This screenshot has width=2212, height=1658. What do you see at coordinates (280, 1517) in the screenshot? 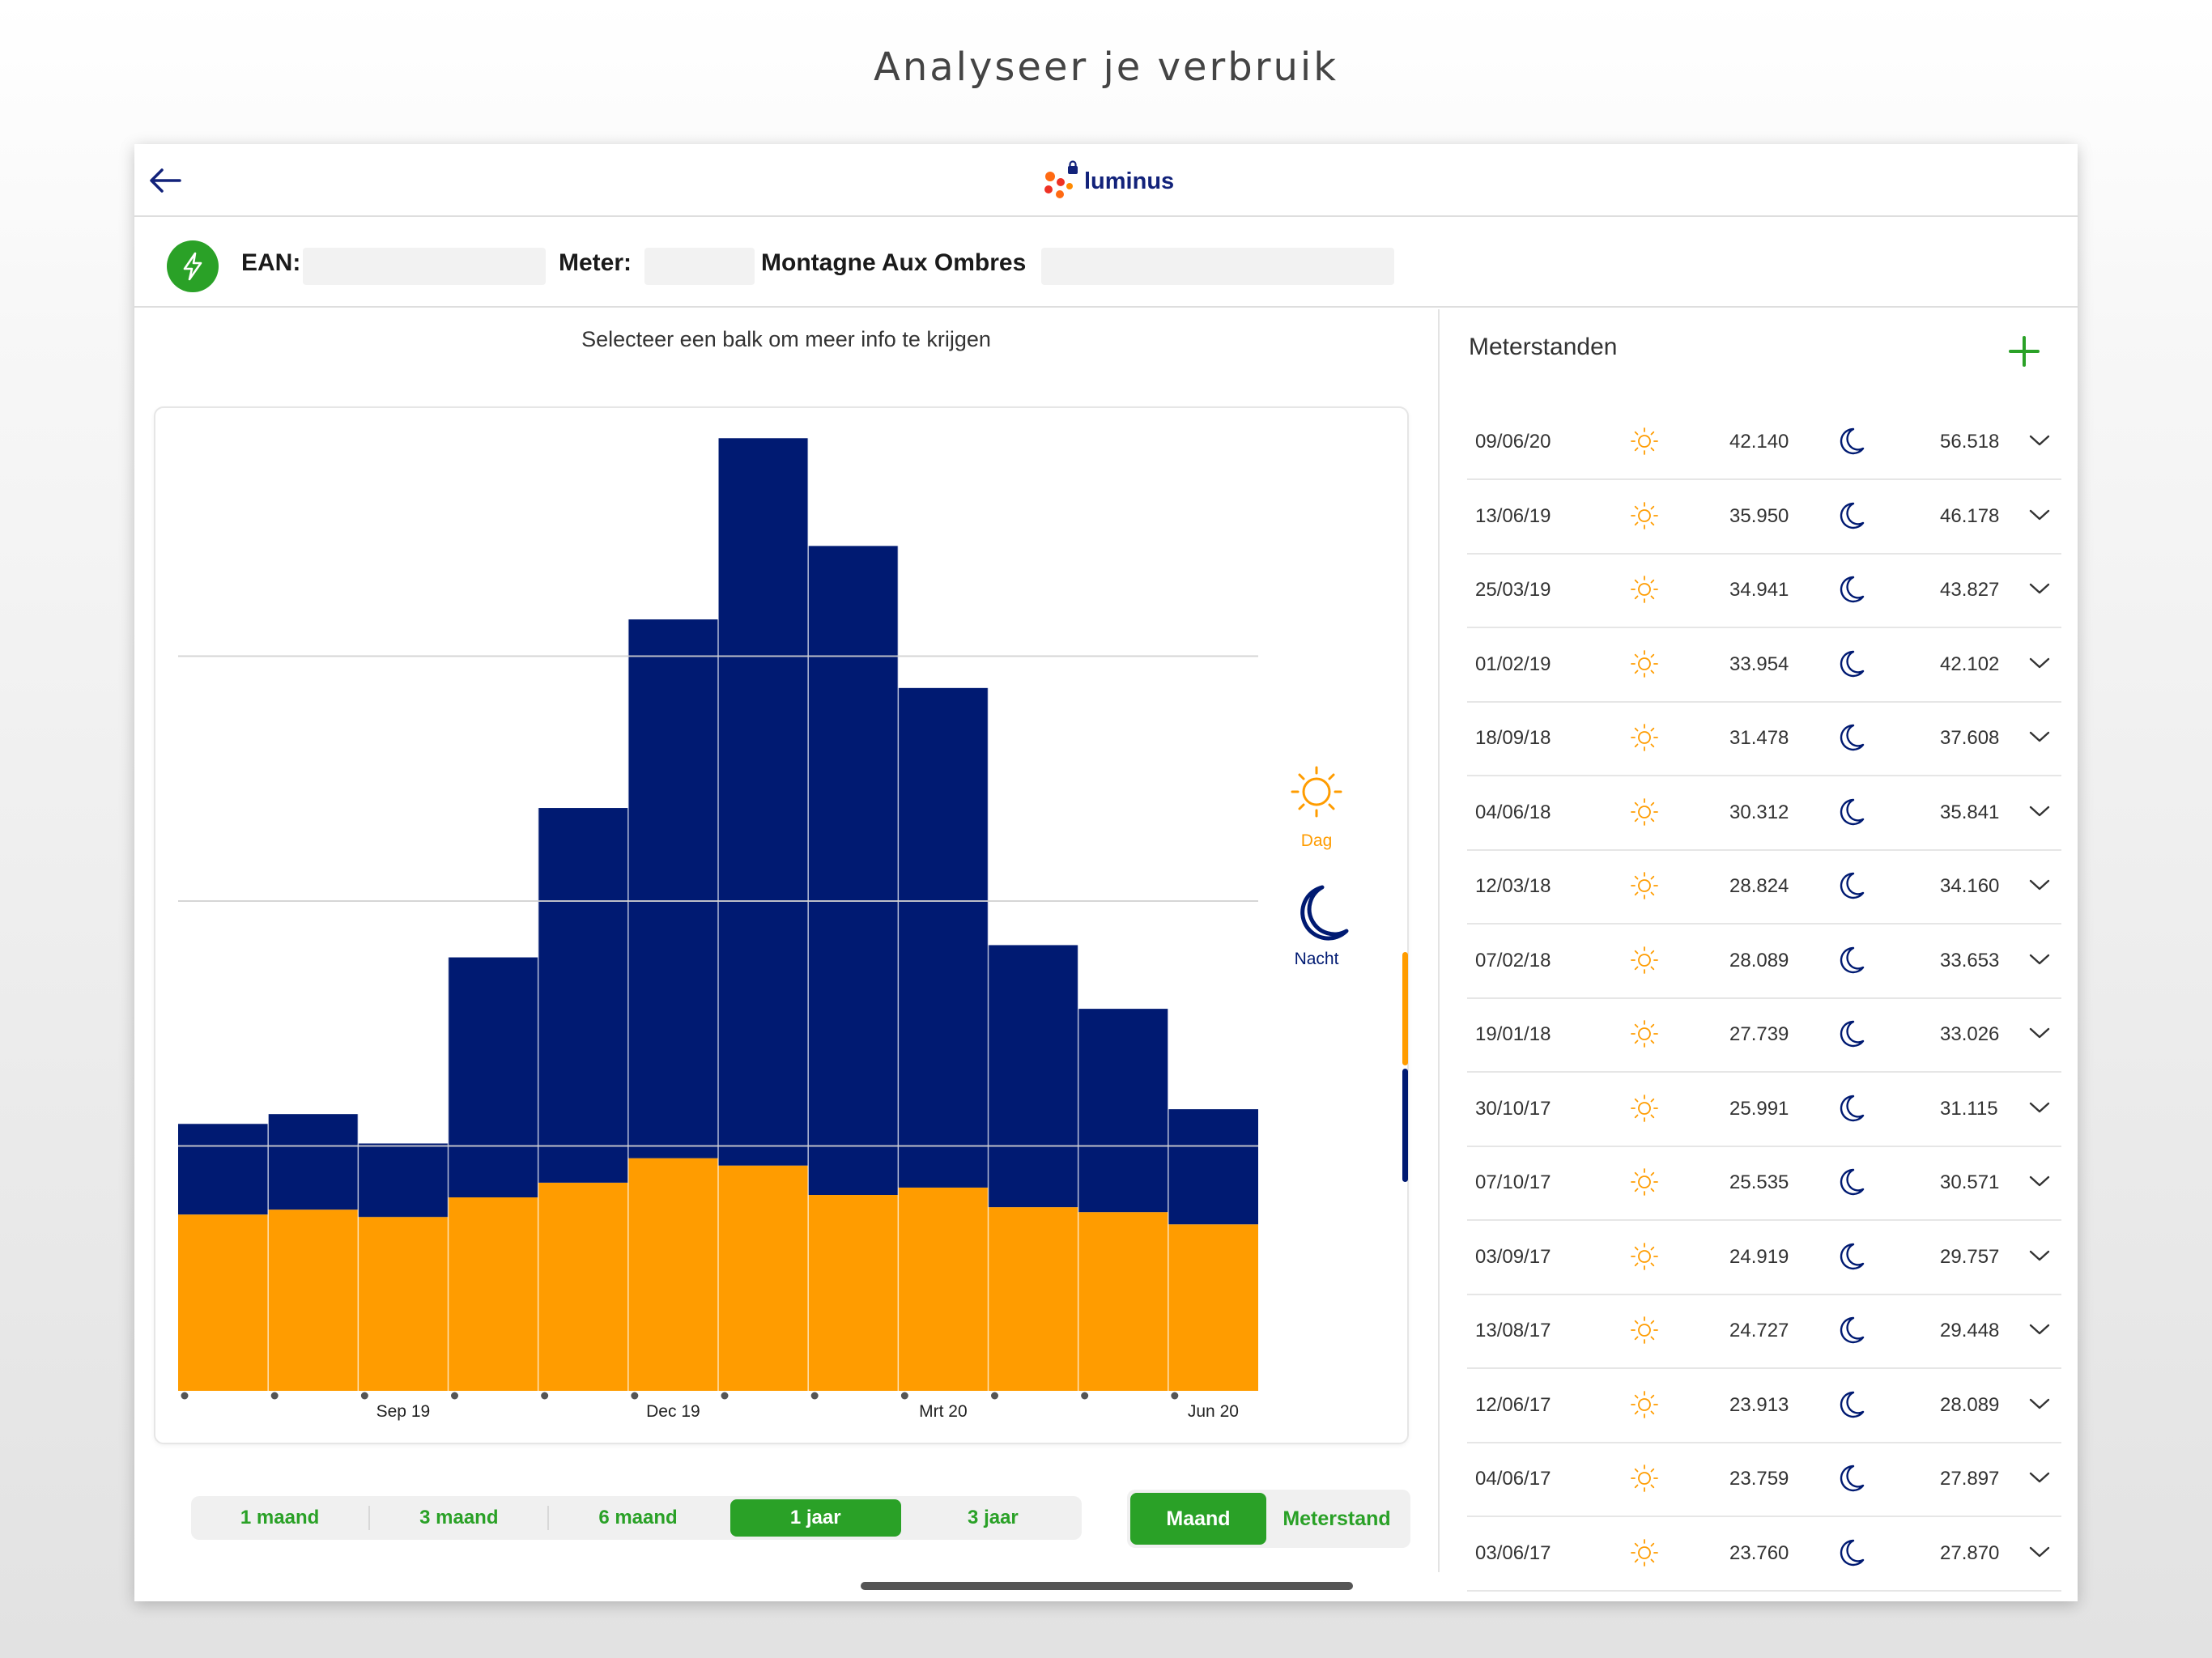
I see `period-1-month-button: 1 maand` at bounding box center [280, 1517].